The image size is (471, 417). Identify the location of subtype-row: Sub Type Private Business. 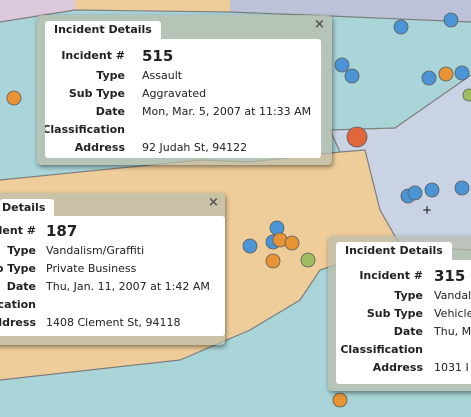
(112, 269).